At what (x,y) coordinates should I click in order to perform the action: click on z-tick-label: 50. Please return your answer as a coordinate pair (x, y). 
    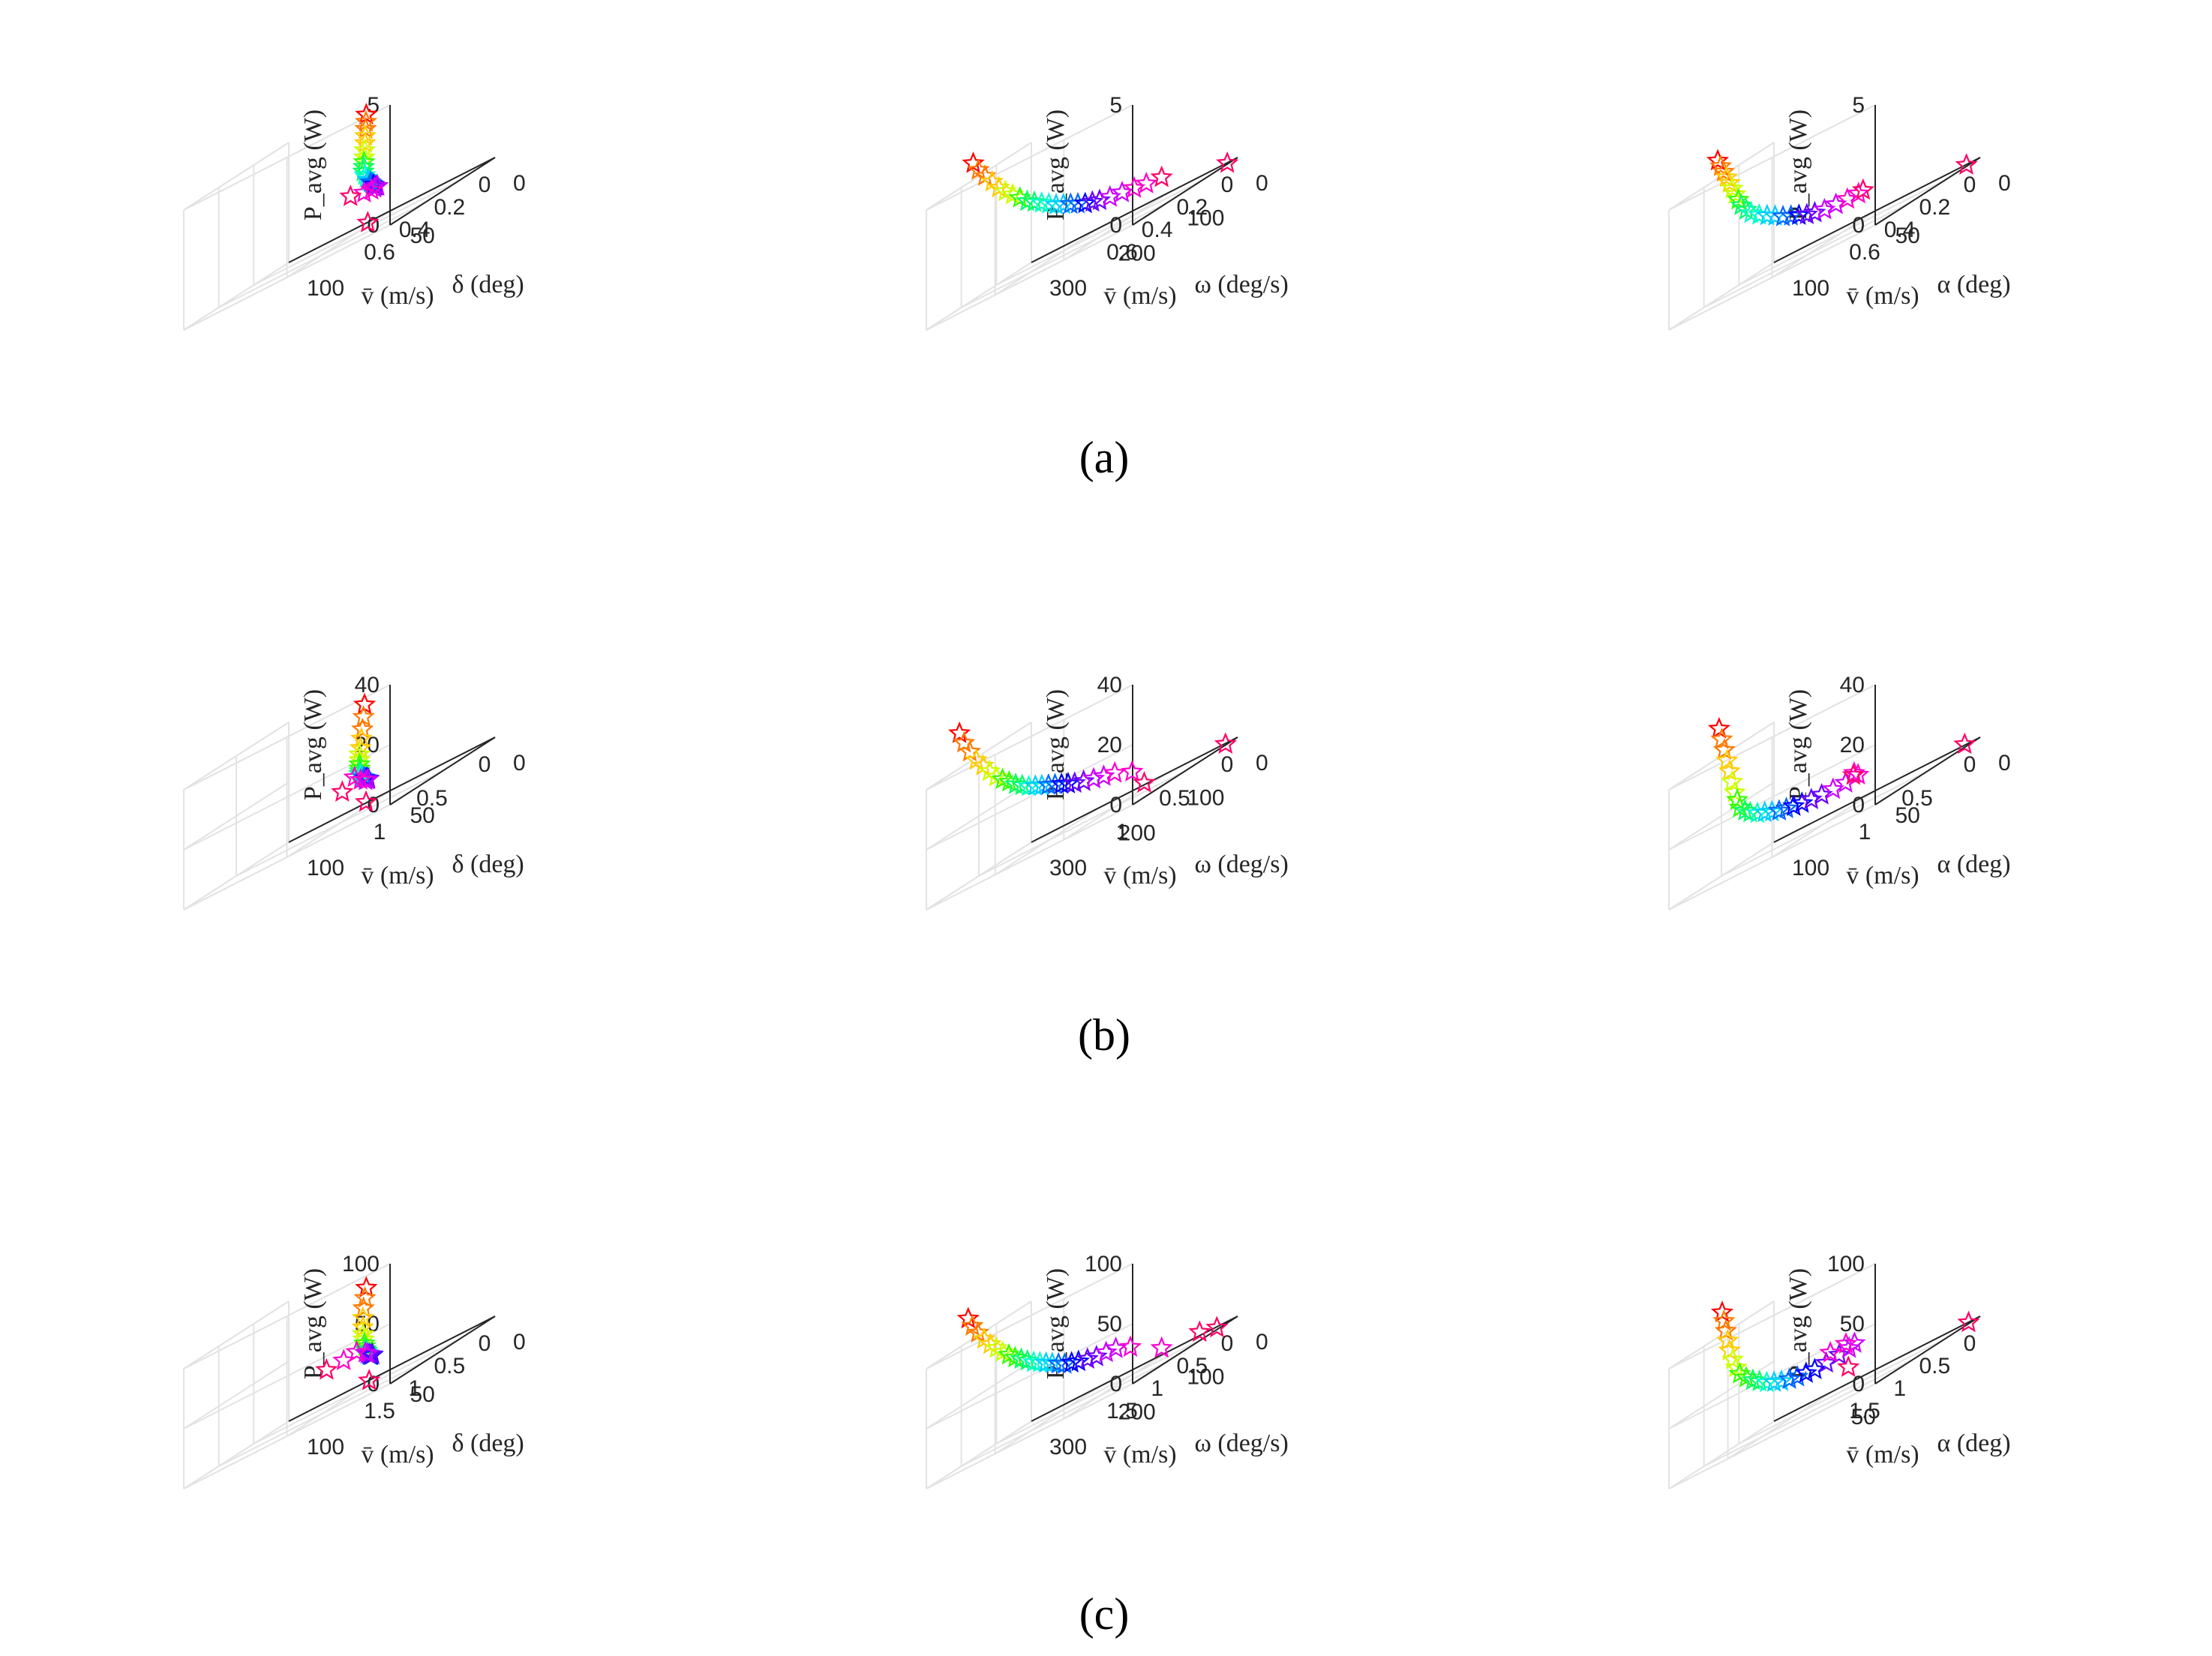
    Looking at the image, I should click on (1109, 1324).